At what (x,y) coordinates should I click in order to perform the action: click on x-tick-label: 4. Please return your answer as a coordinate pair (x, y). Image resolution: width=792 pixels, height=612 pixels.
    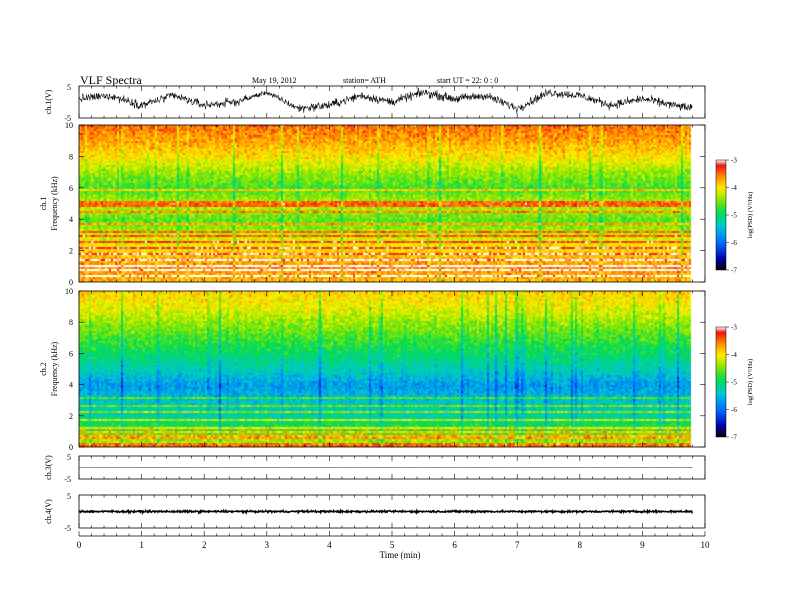
    Looking at the image, I should click on (329, 545).